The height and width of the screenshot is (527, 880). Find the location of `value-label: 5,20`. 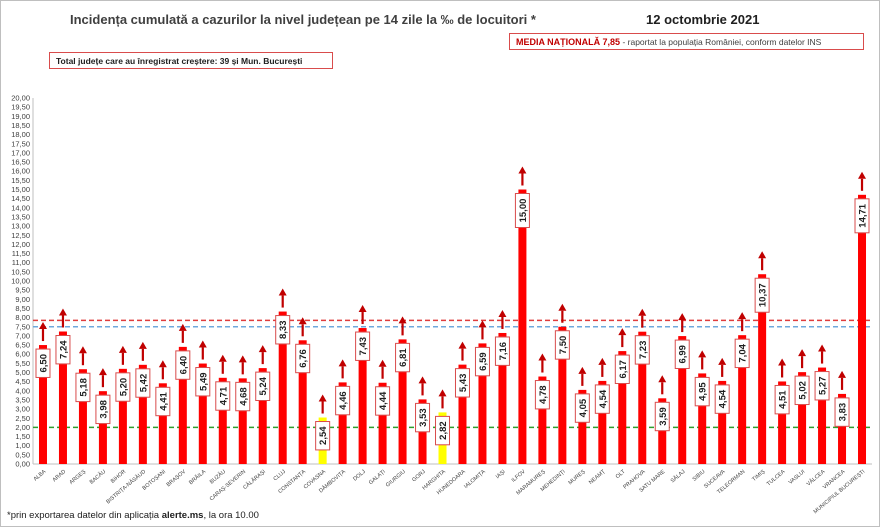

value-label: 5,20 is located at coordinates (123, 387).